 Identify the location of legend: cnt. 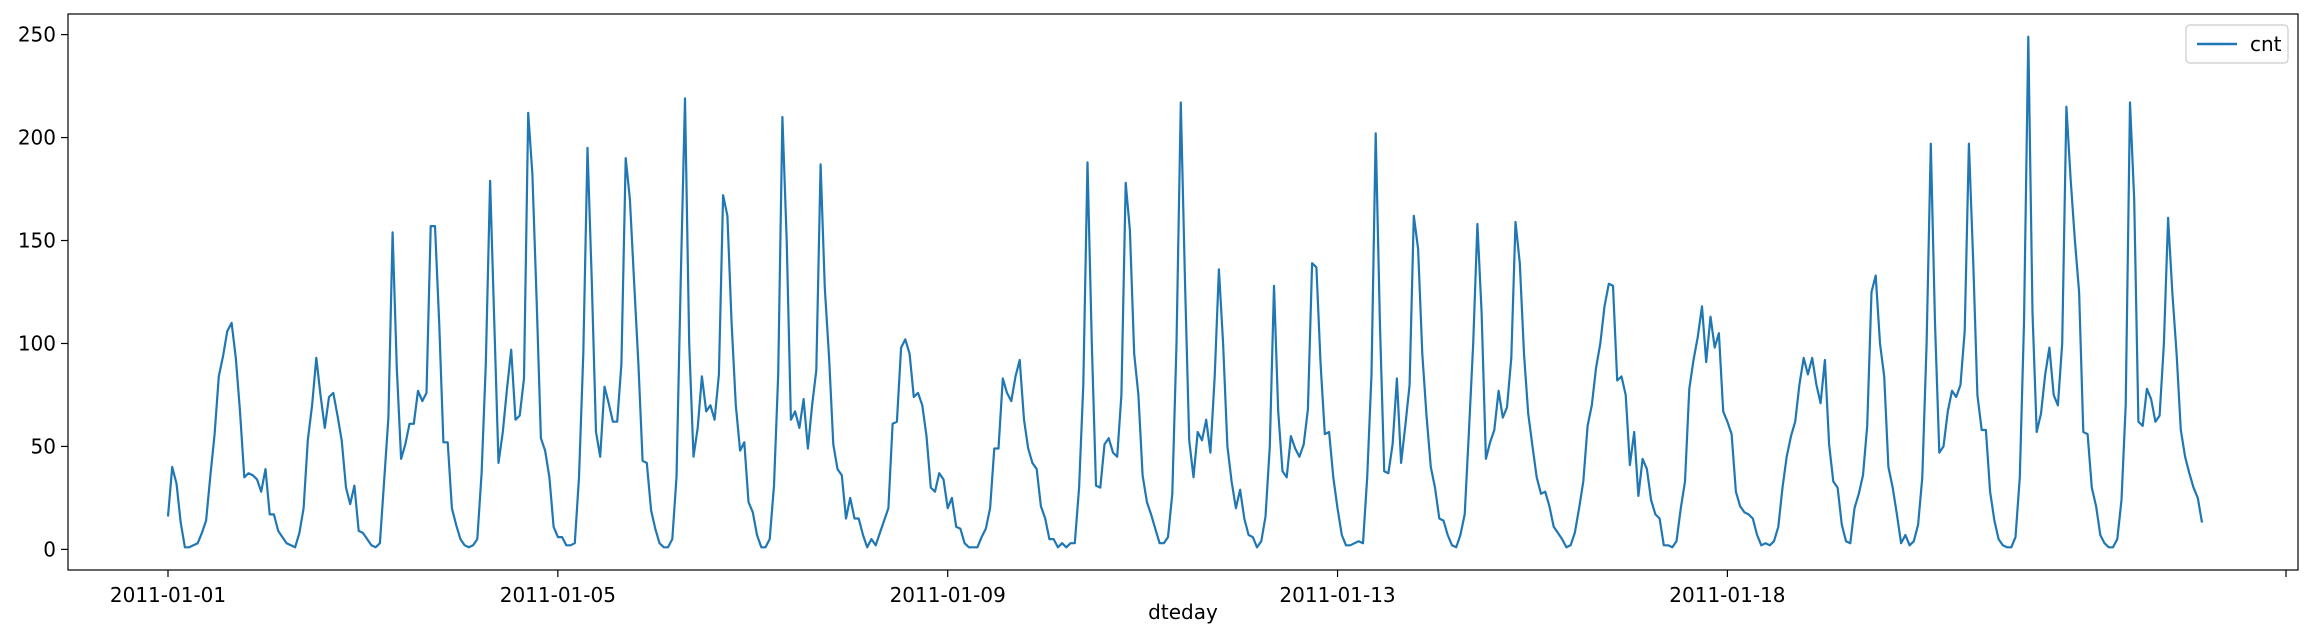
(2237, 44).